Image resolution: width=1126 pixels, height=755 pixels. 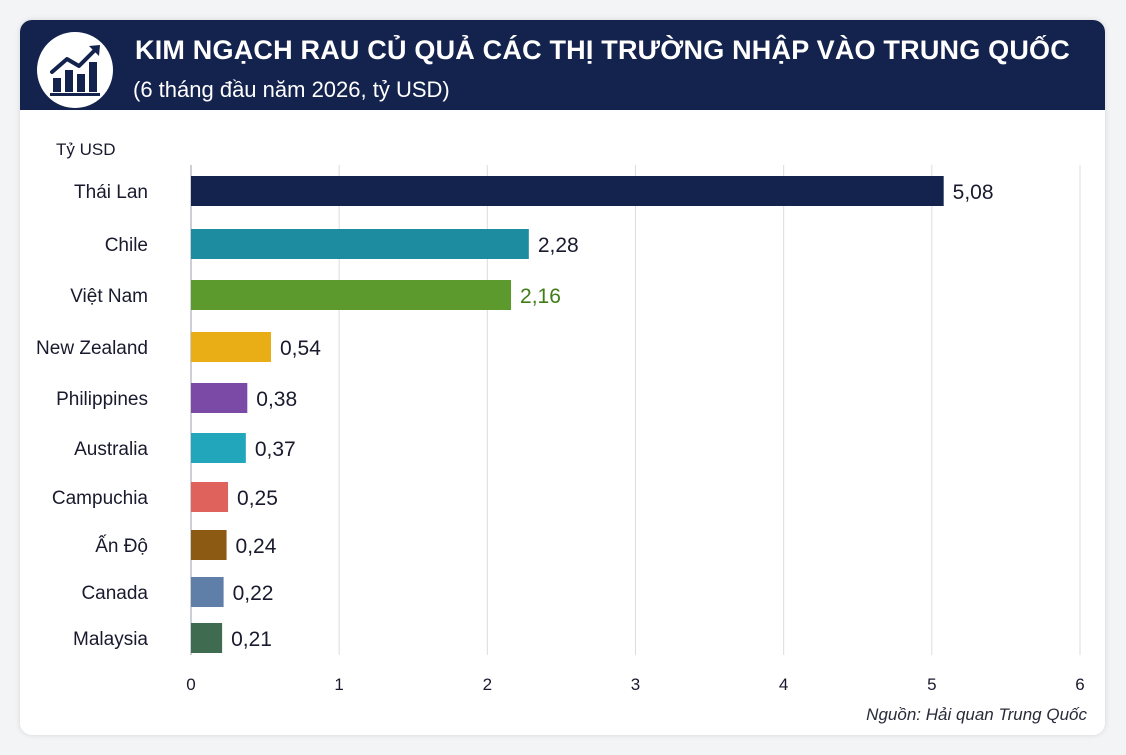 What do you see at coordinates (257, 498) in the screenshot?
I see `value-label: 0,25` at bounding box center [257, 498].